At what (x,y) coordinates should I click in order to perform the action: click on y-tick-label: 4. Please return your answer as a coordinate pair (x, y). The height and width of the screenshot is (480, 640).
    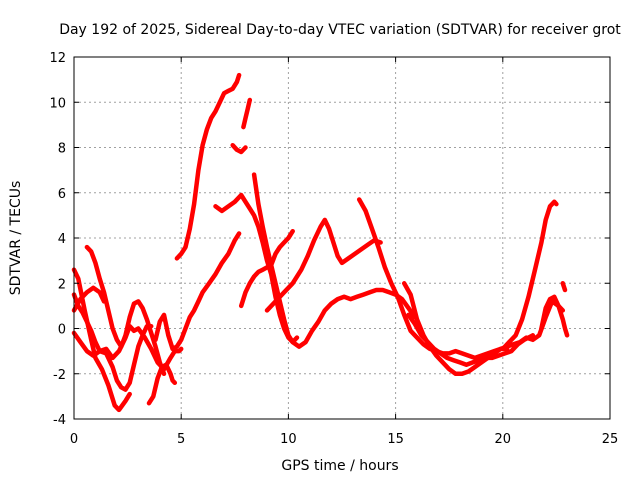
    Looking at the image, I should click on (62, 239).